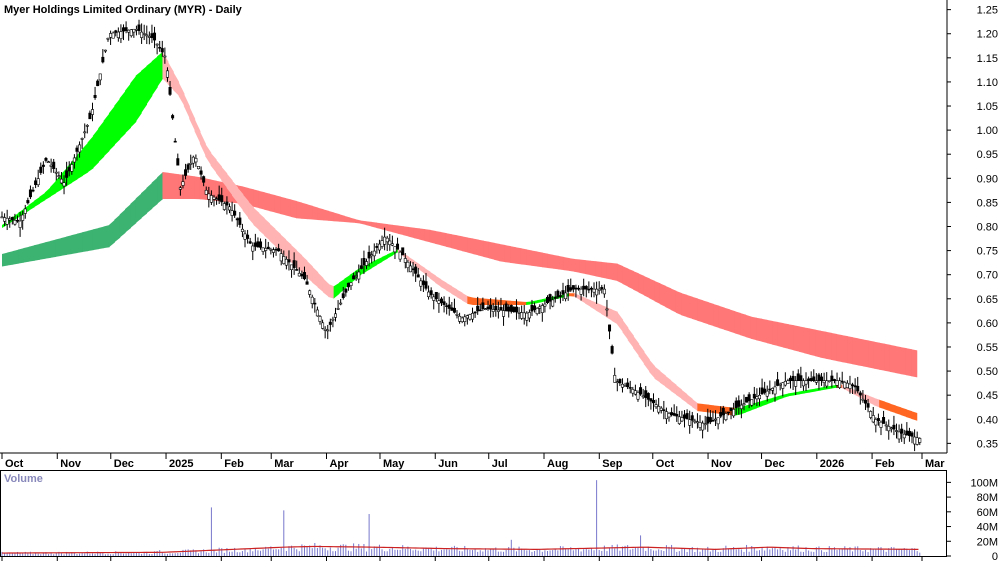  Describe the element at coordinates (461, 518) in the screenshot. I see `volume-bars` at that location.